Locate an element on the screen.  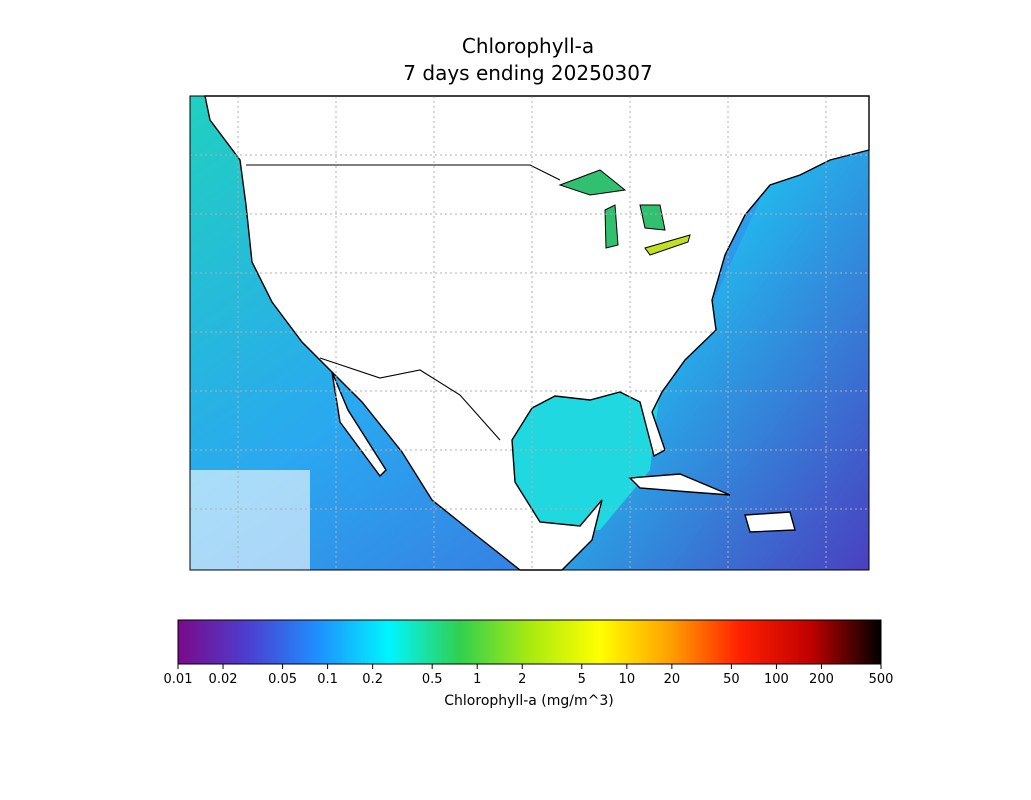
title-line: 7 days ending 20250307 is located at coordinates (527, 73).